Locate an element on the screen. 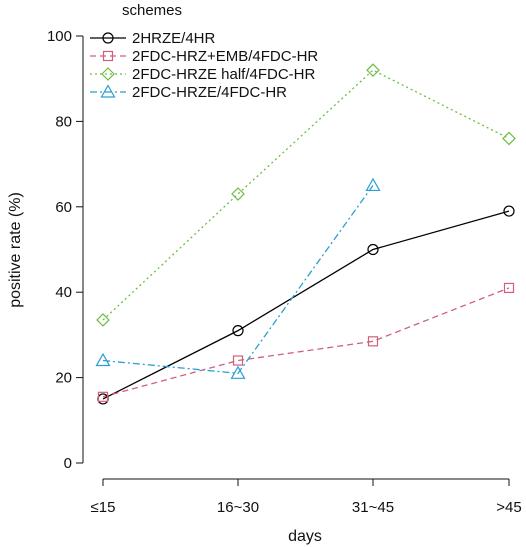 The width and height of the screenshot is (526, 547). y-axis-label: positive rate (%) is located at coordinates (15, 250).